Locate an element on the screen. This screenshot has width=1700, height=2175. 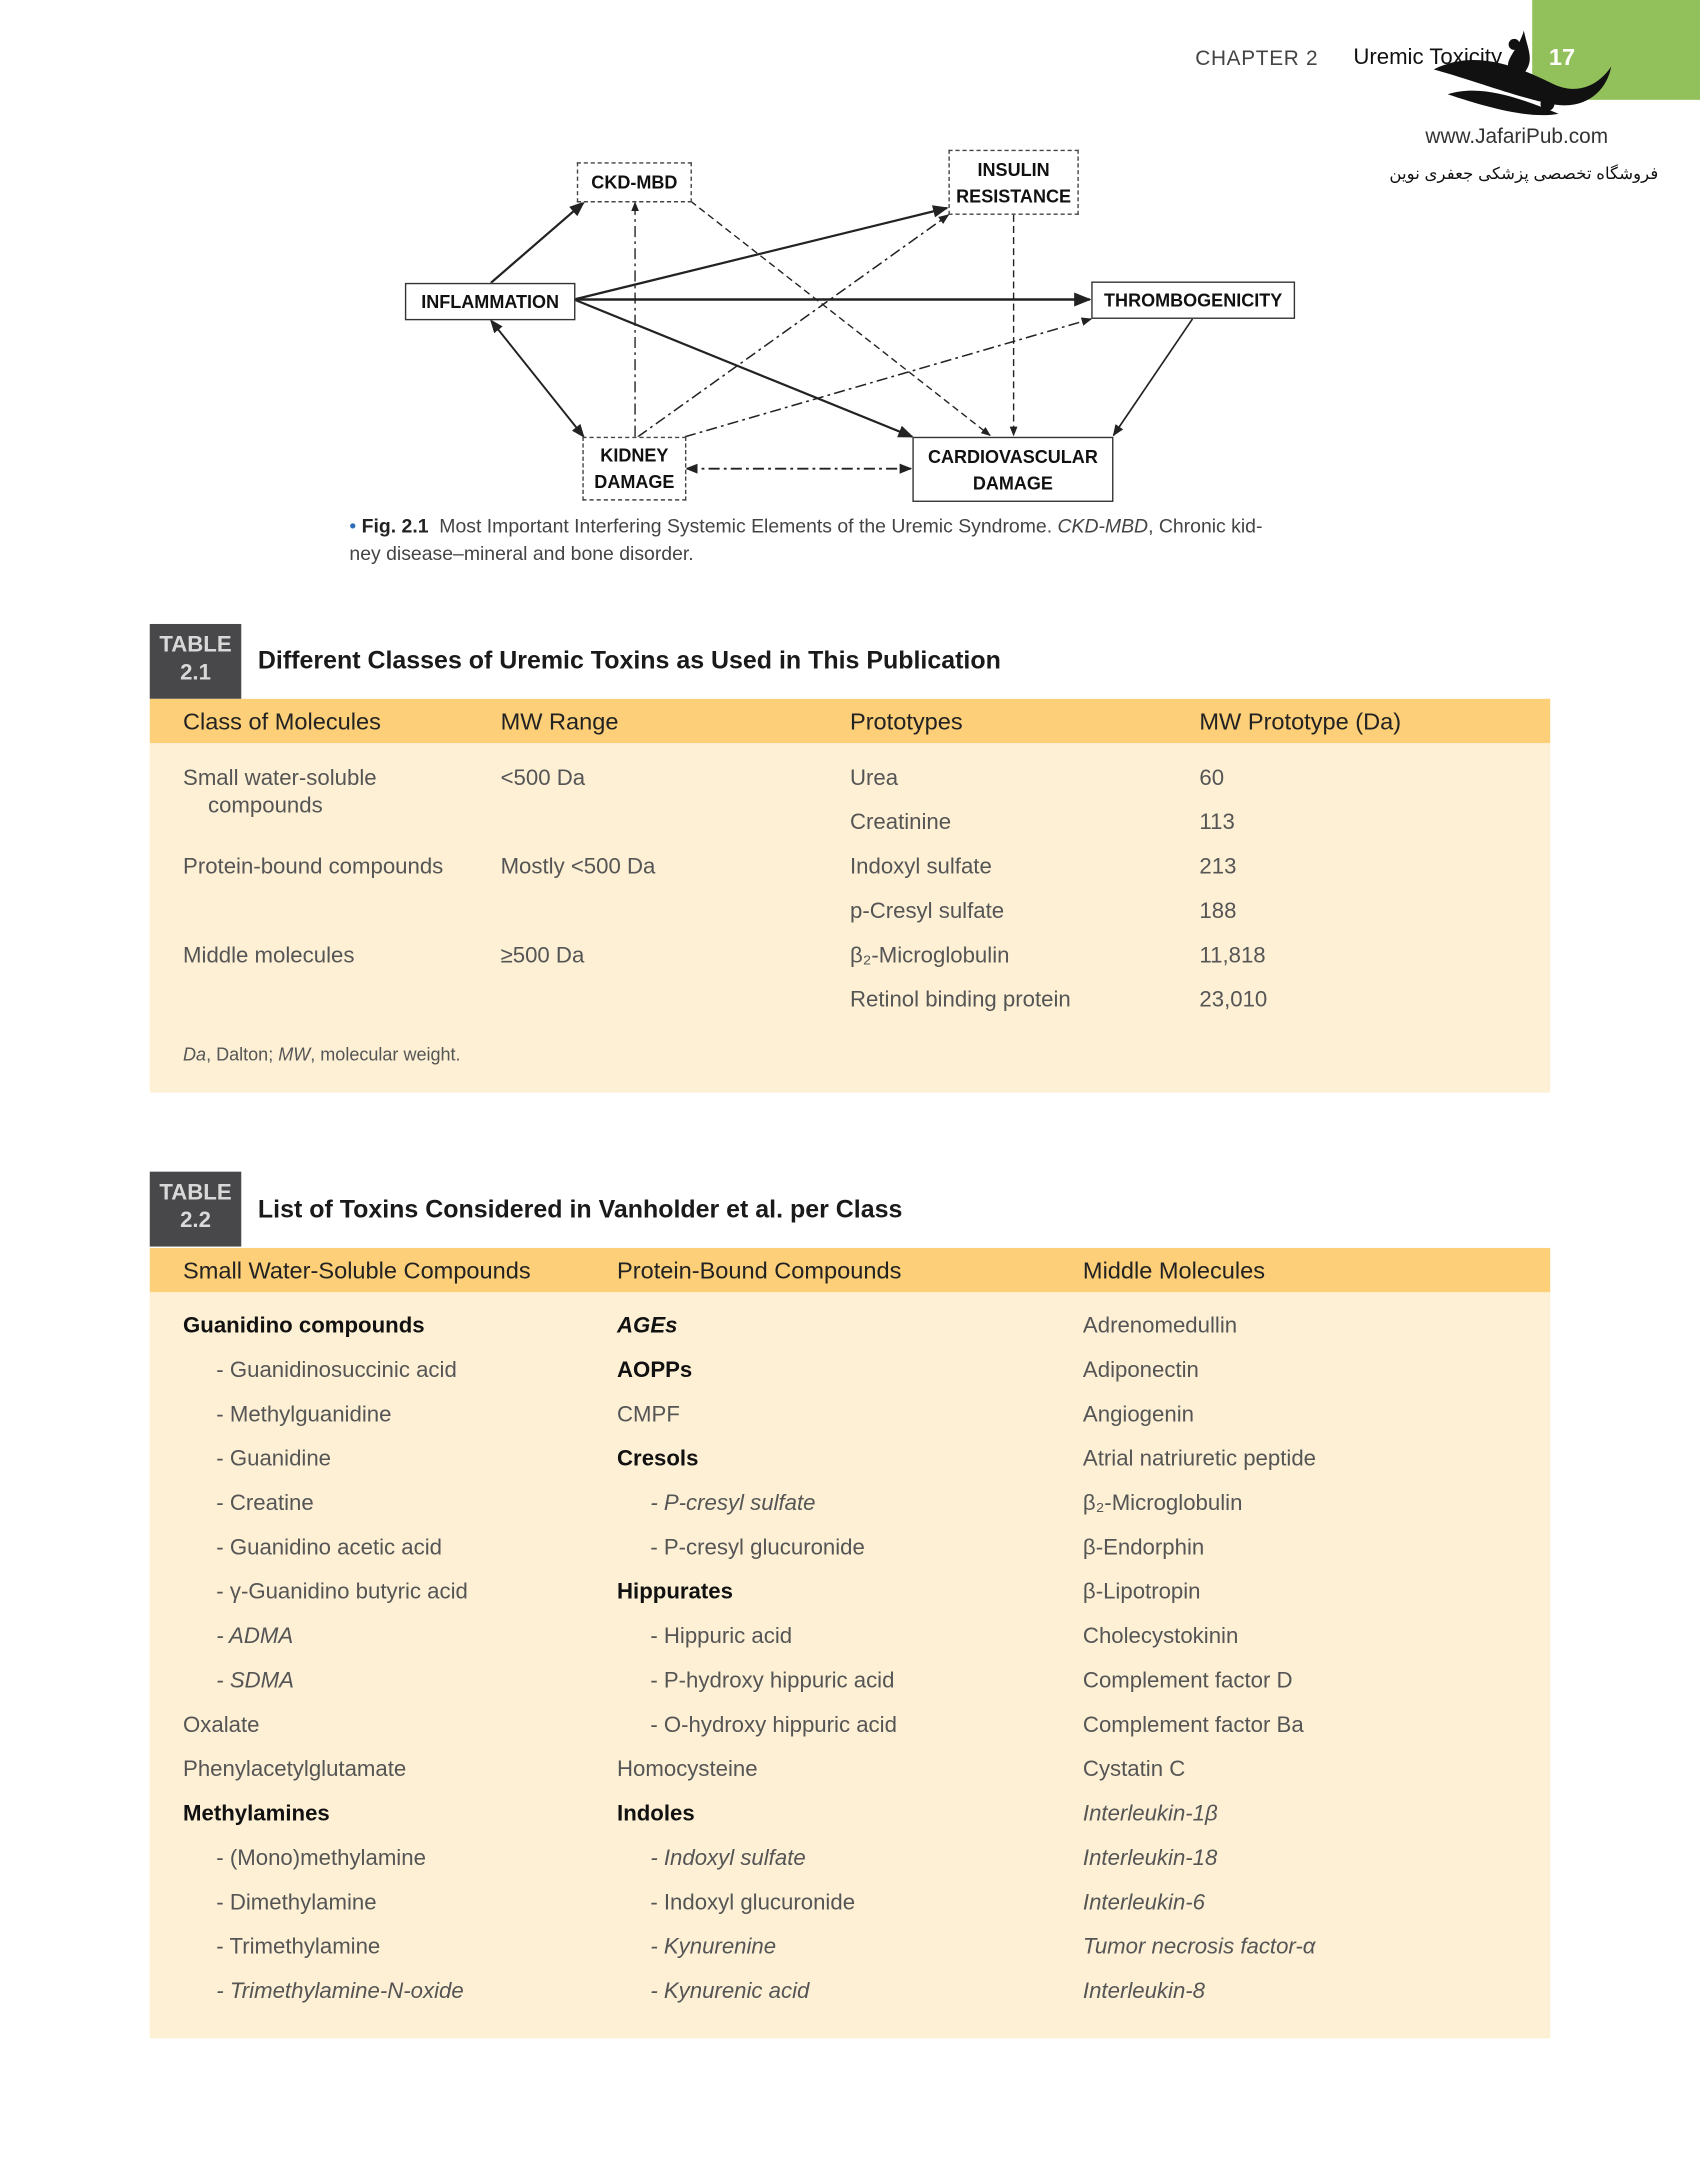
edge-kidney-insulin is located at coordinates (793, 326).